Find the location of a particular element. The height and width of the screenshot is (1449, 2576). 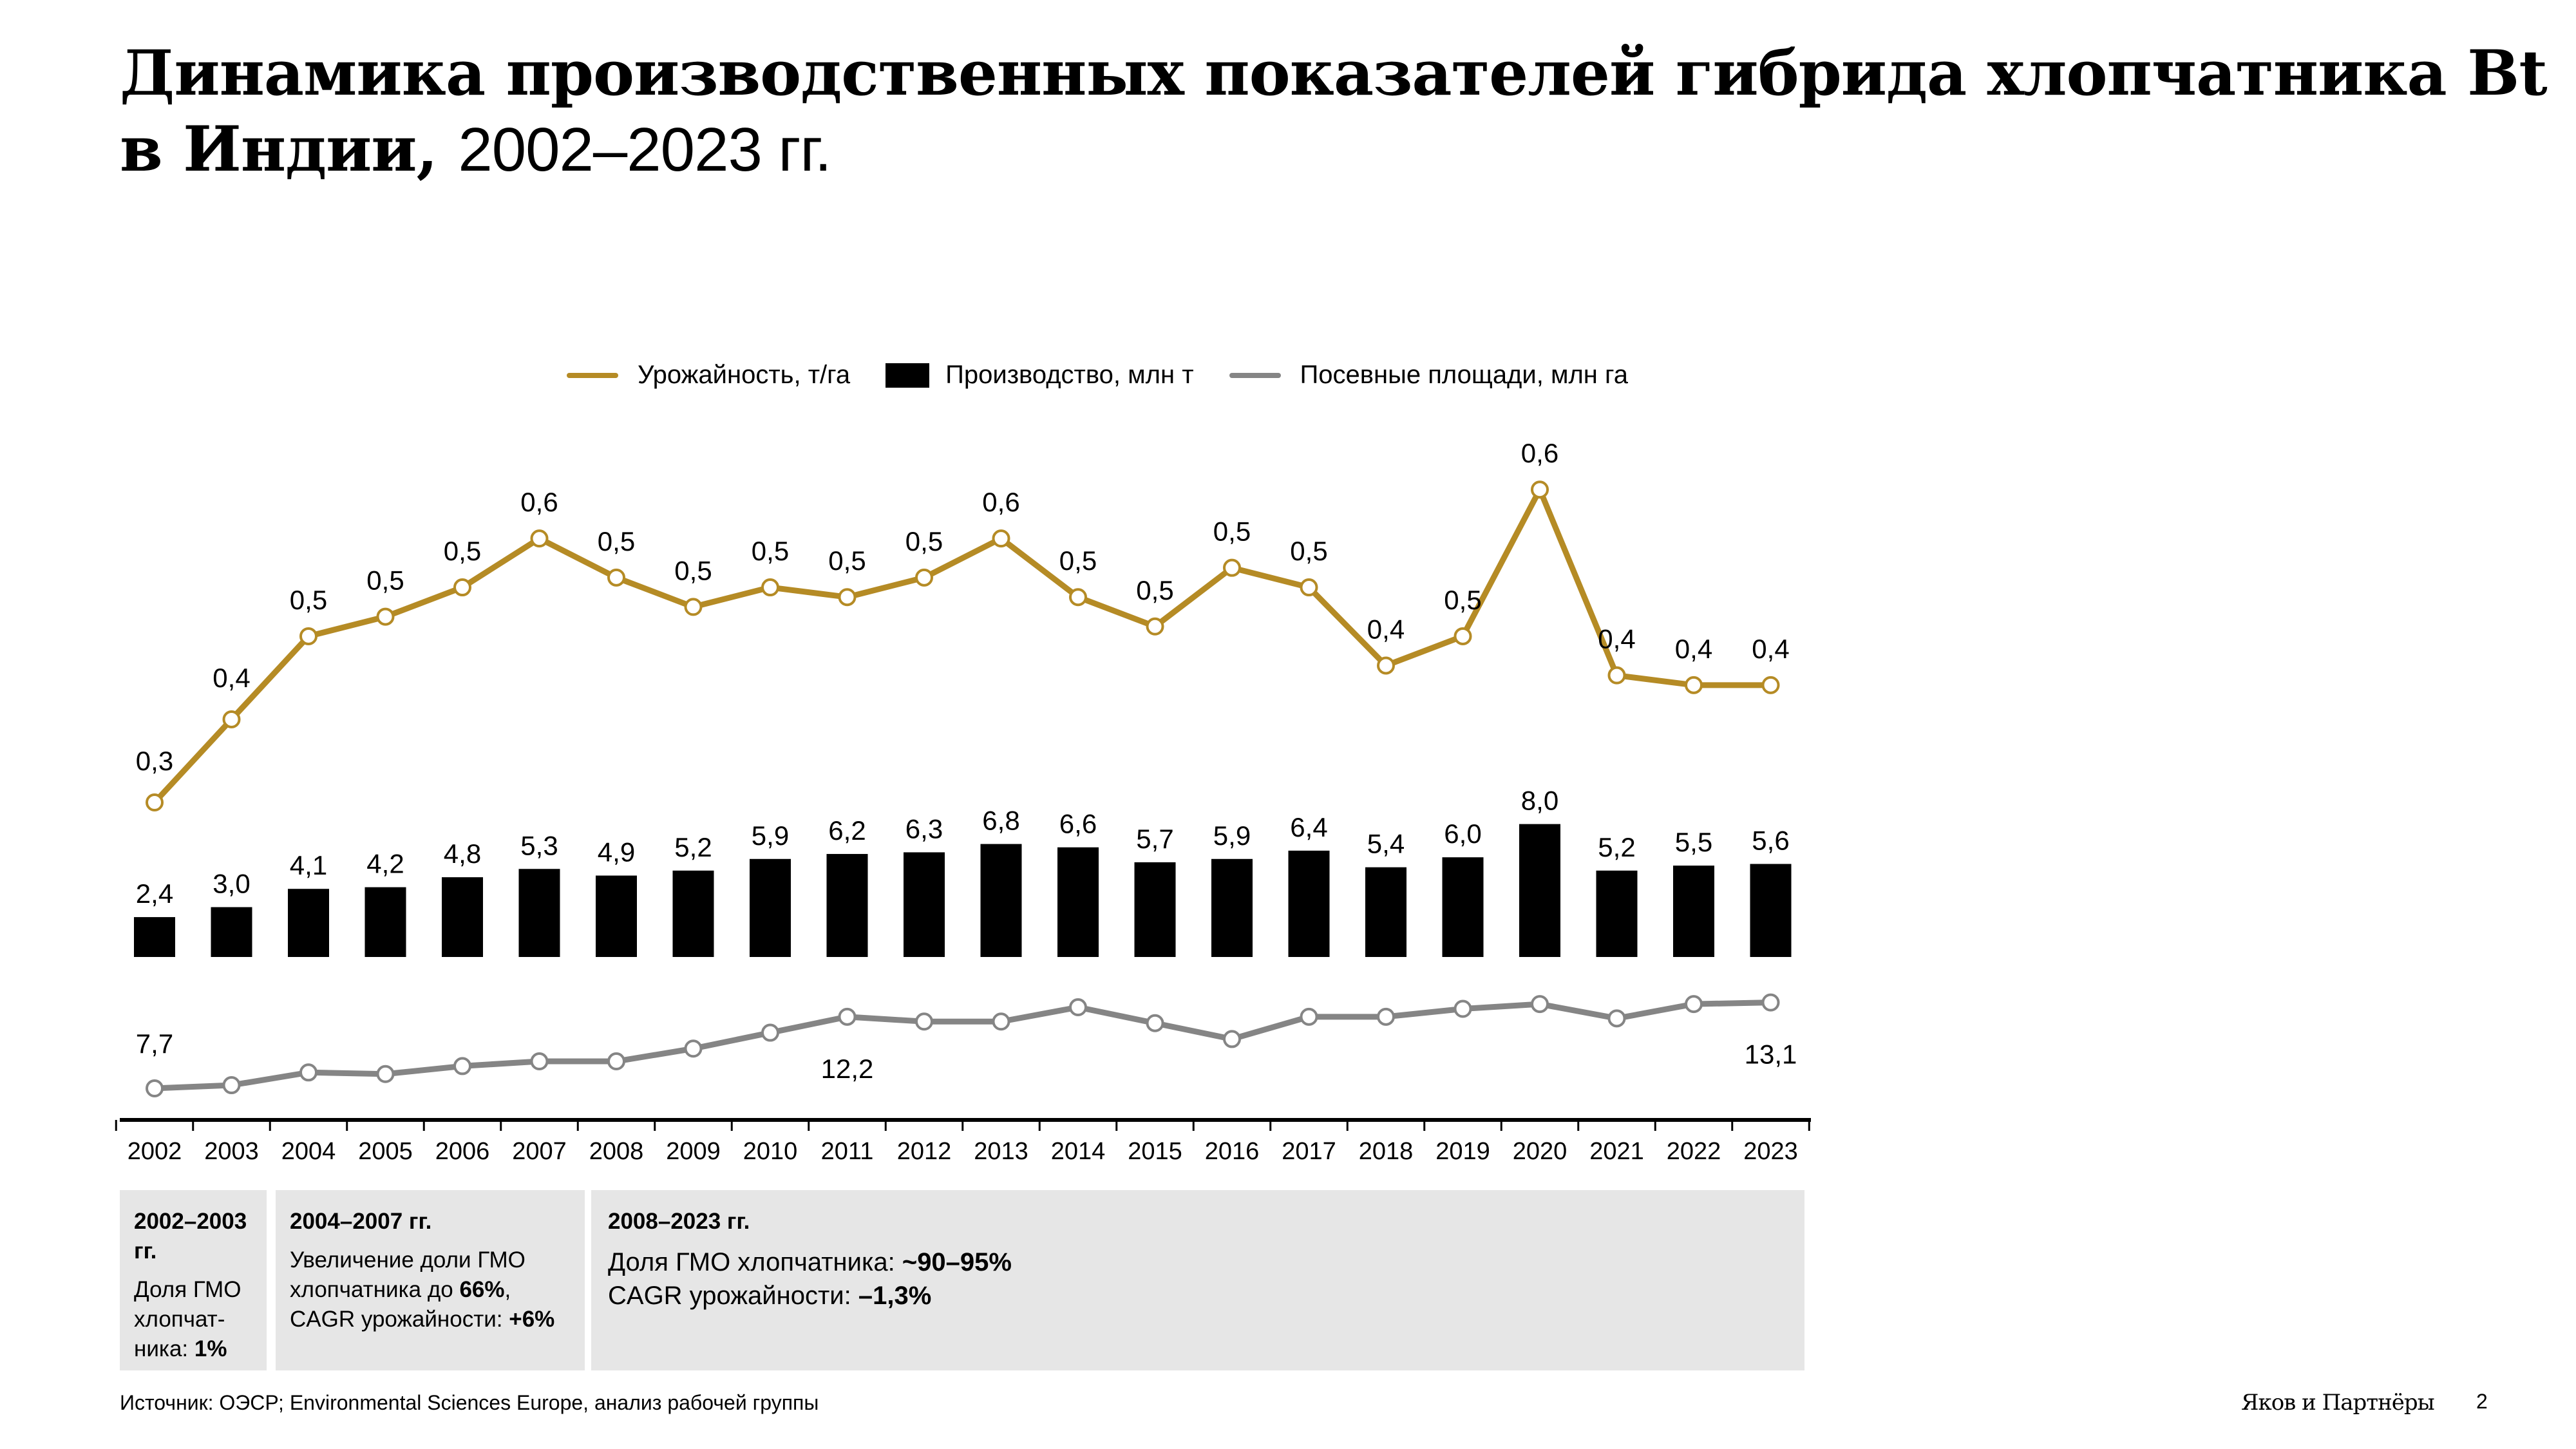

x-tick-label: 2016 is located at coordinates (1232, 1151).